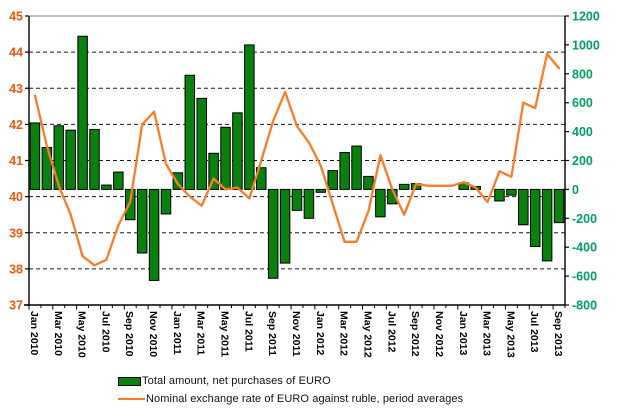  I want to click on right-axis-label: 200, so click(582, 161).